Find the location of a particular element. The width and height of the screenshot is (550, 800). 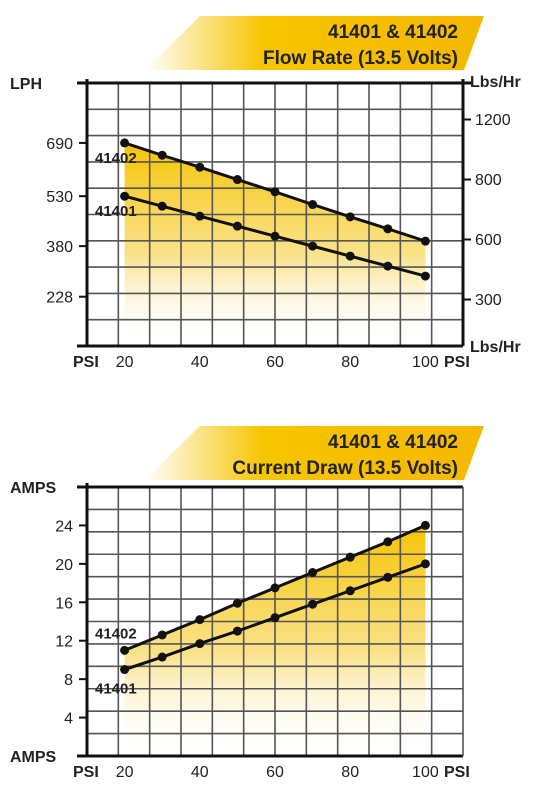

left-axis-tick-label: 12 is located at coordinates (64, 642).